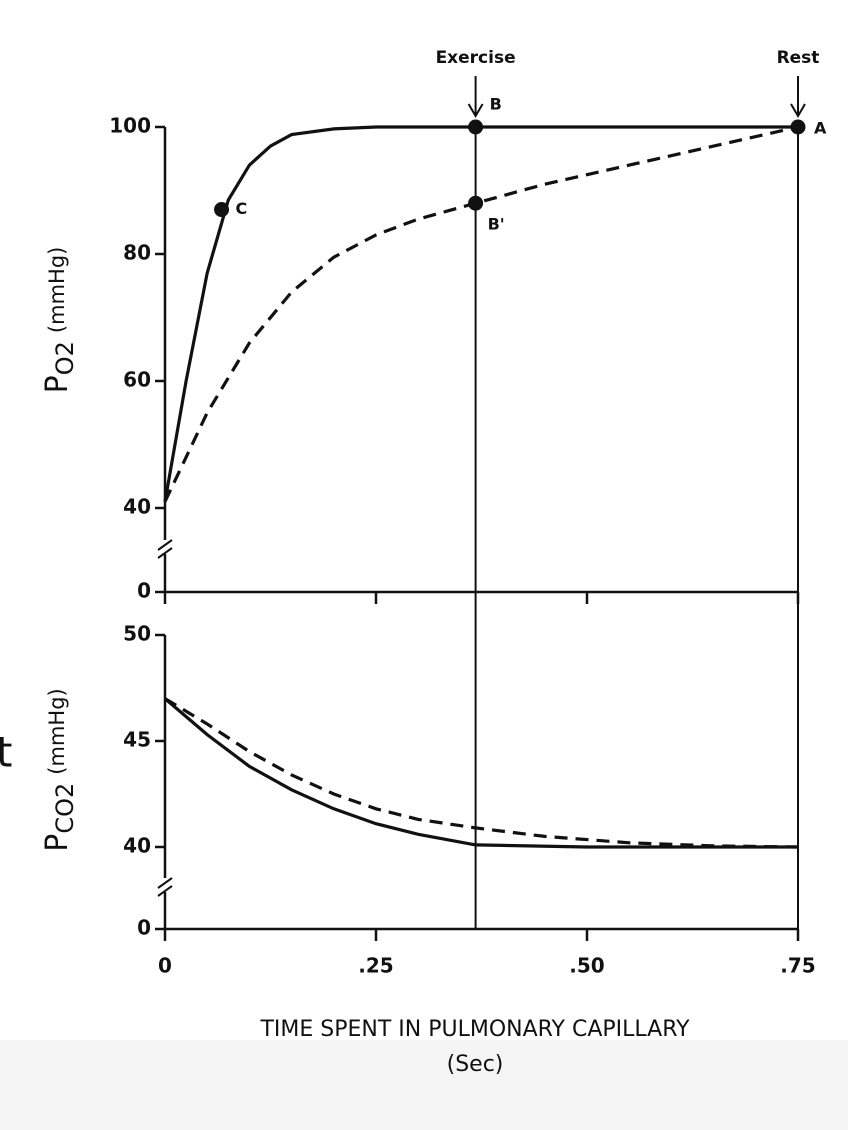 Image resolution: width=848 pixels, height=1130 pixels. What do you see at coordinates (65, 358) in the screenshot?
I see `y-label-subscript: O2` at bounding box center [65, 358].